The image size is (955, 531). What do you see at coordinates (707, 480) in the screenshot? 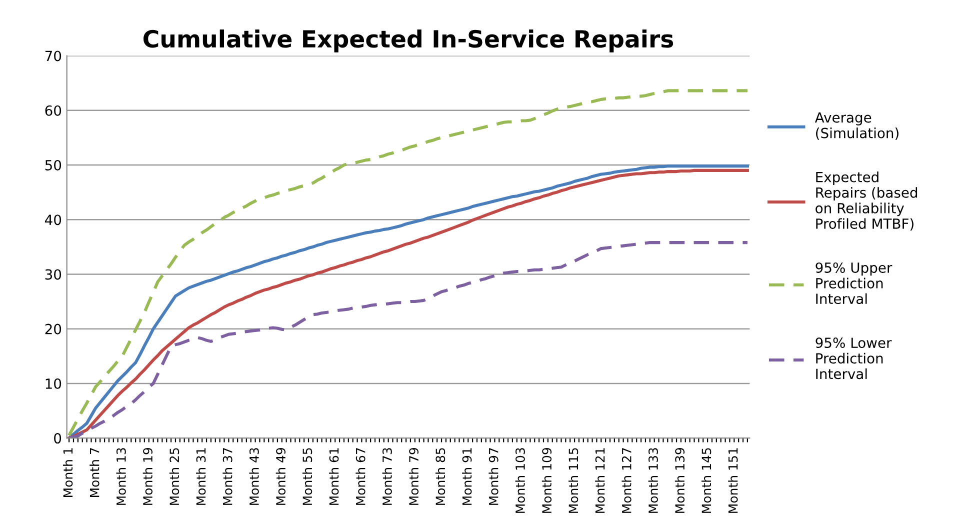
I see `x-tick-label: Month 145` at bounding box center [707, 480].